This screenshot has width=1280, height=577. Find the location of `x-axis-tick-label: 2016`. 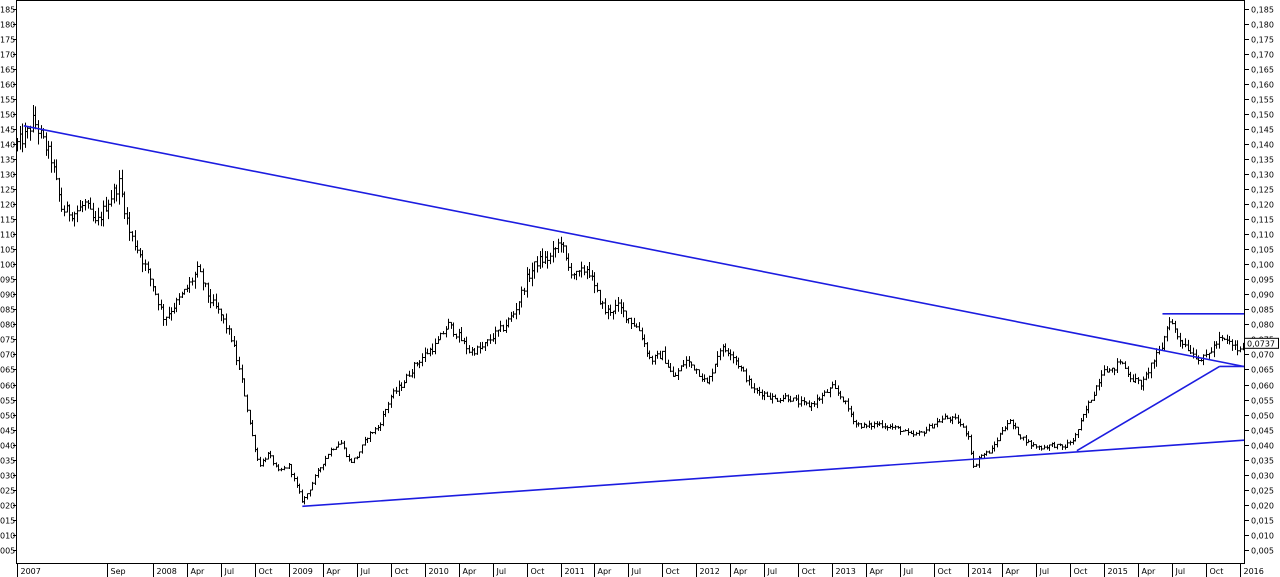

x-axis-tick-label: 2016 is located at coordinates (1254, 571).